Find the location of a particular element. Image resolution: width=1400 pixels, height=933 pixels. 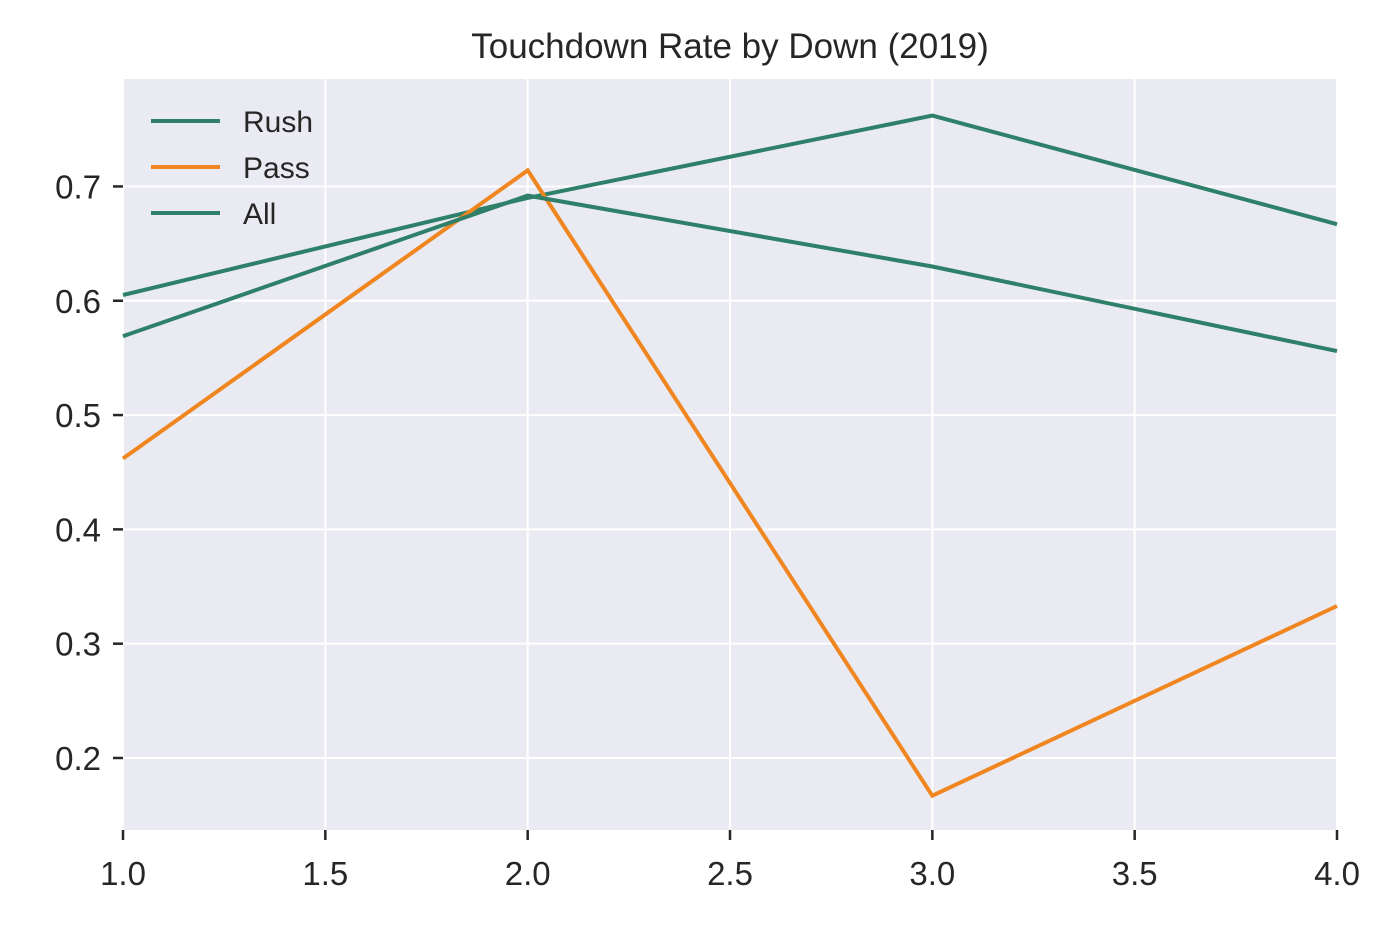

legend-label-rush: Rush is located at coordinates (278, 122).